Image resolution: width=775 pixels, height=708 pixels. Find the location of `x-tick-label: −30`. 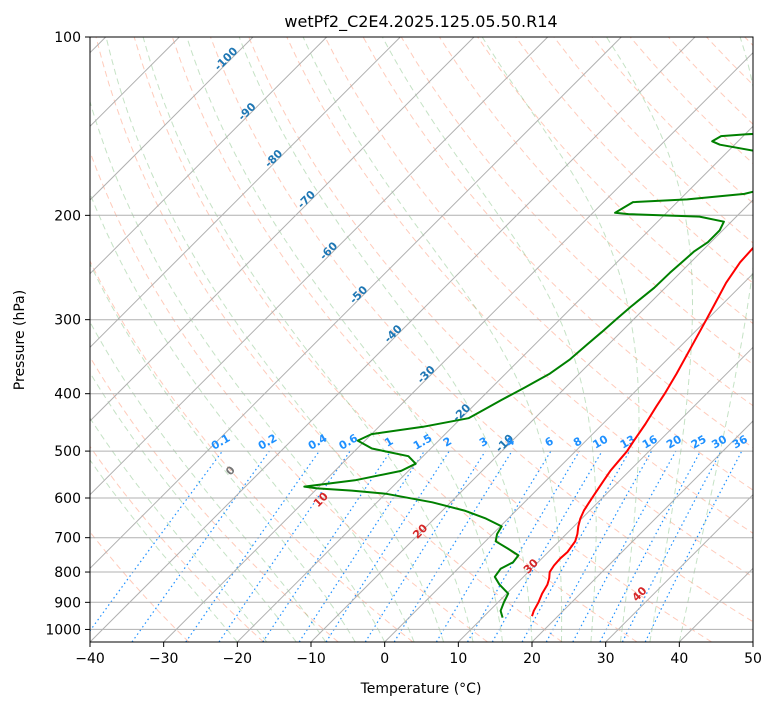

x-tick-label: −30 is located at coordinates (164, 659).